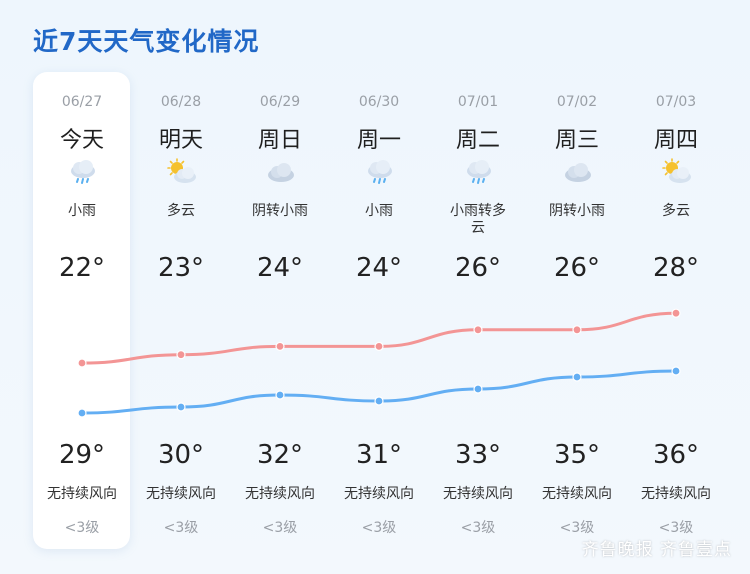 The width and height of the screenshot is (750, 574). I want to click on day-date: 06/30, so click(379, 102).